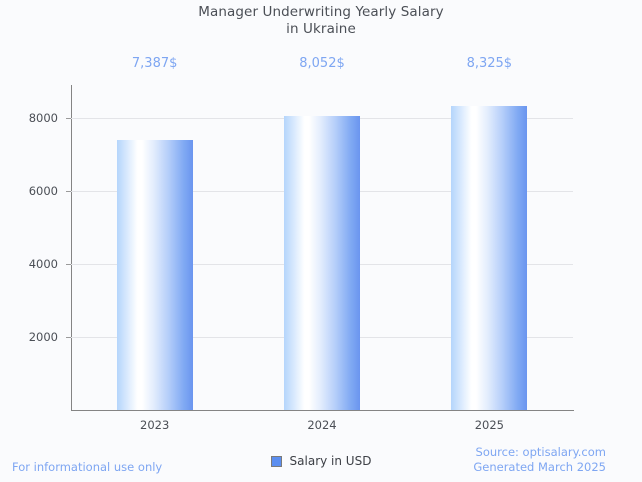  What do you see at coordinates (154, 63) in the screenshot?
I see `bar-value-label-2023: 7,387$` at bounding box center [154, 63].